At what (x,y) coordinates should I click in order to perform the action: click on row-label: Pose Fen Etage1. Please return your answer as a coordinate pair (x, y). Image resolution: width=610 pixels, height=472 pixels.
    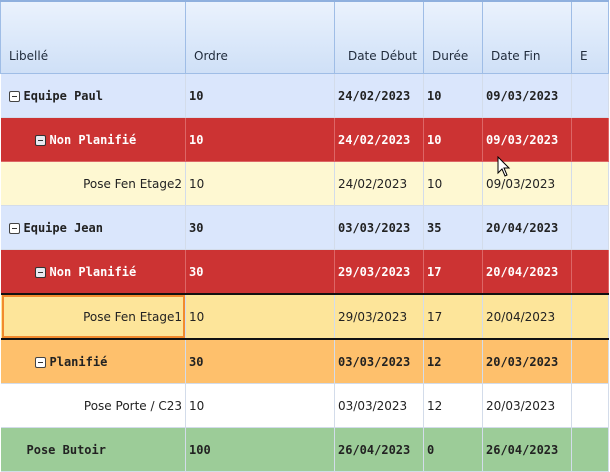
    Looking at the image, I should click on (132, 316).